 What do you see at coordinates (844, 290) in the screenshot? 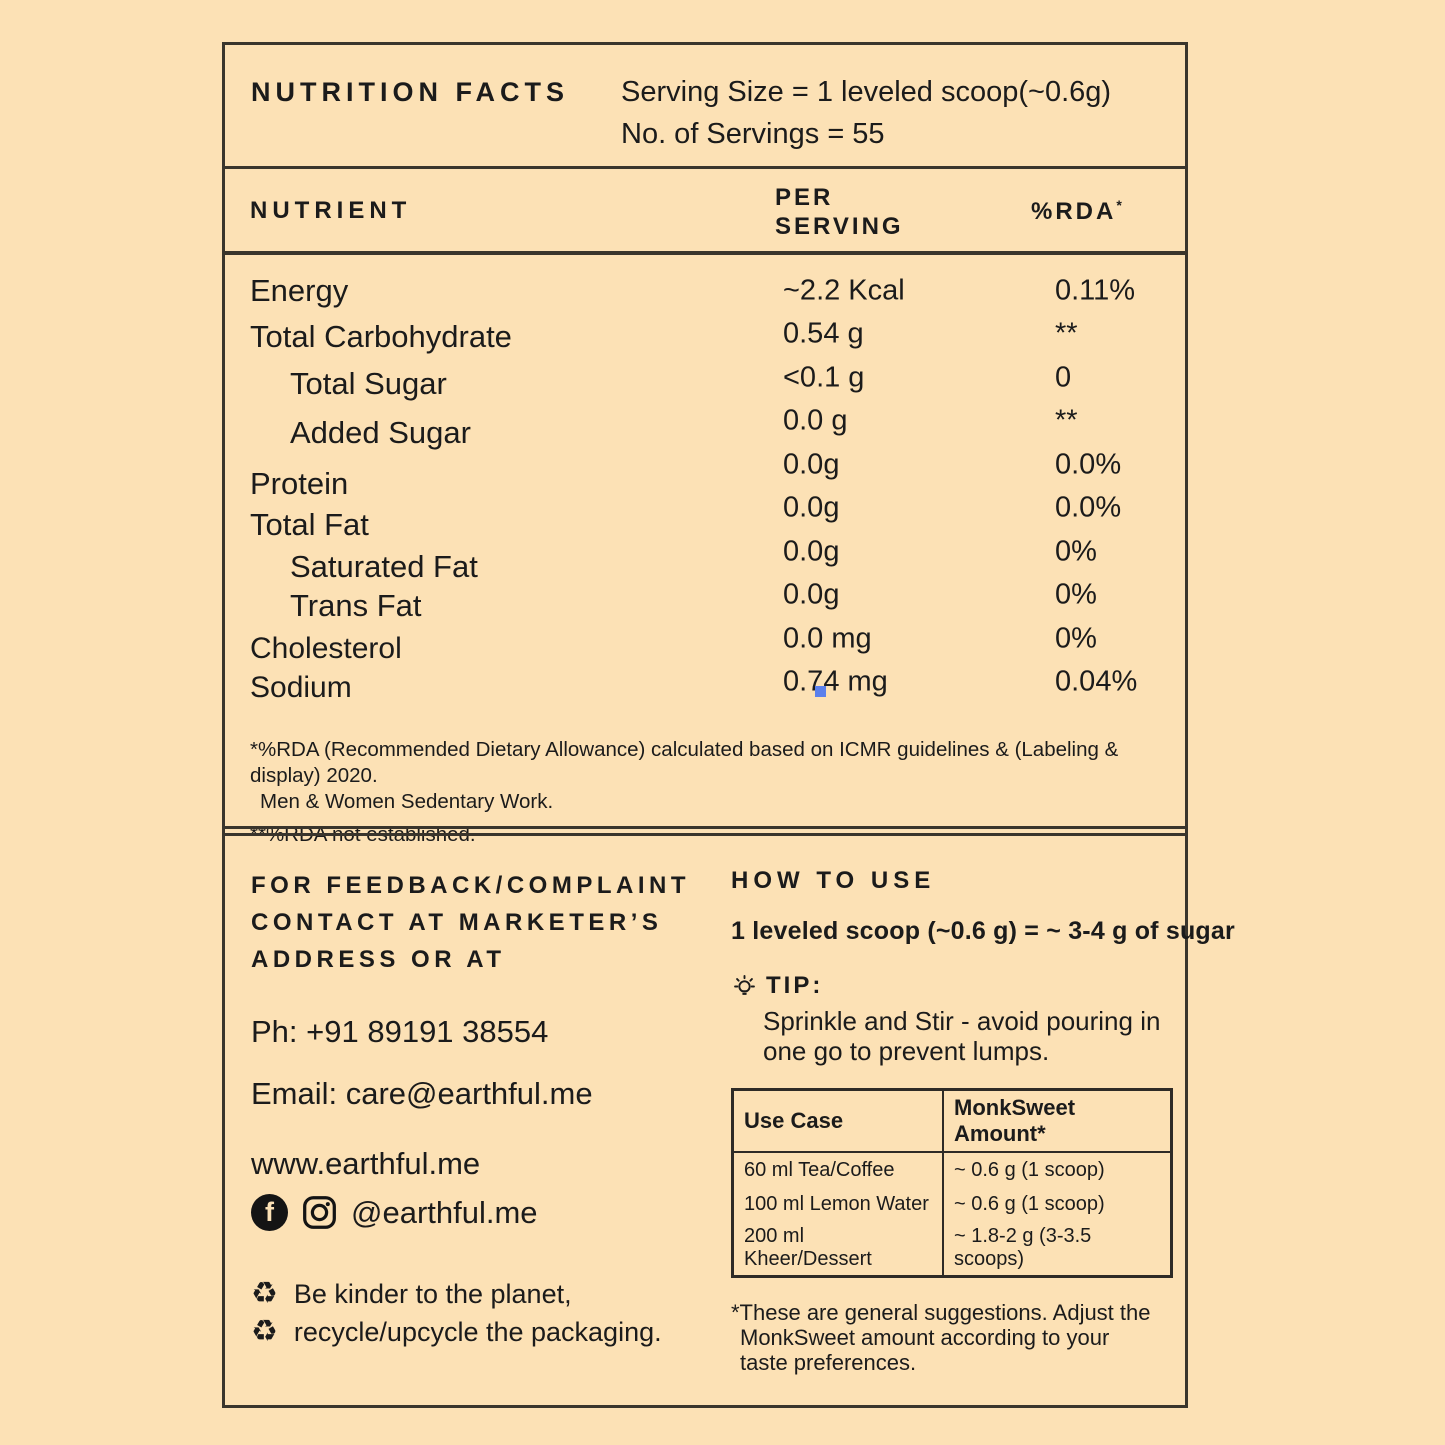
I see `per-serving-value: ~2.2 Kcal` at bounding box center [844, 290].